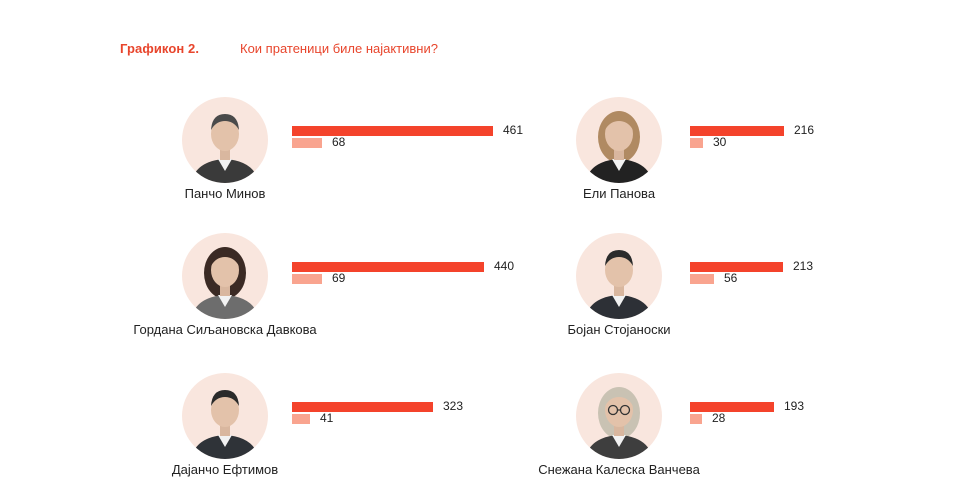 This screenshot has width=959, height=483. What do you see at coordinates (513, 130) in the screenshot?
I see `value-label-primary: 461` at bounding box center [513, 130].